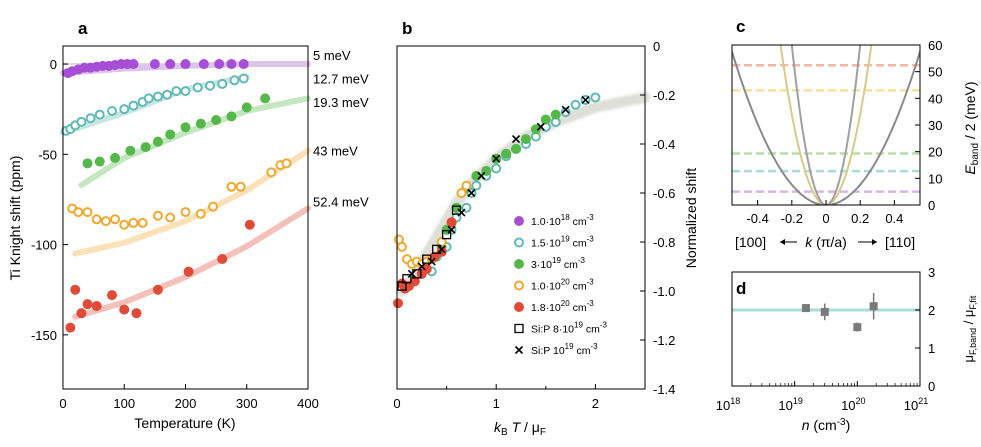  What do you see at coordinates (62, 403) in the screenshot?
I see `panel-a-xtick-label: 0` at bounding box center [62, 403].